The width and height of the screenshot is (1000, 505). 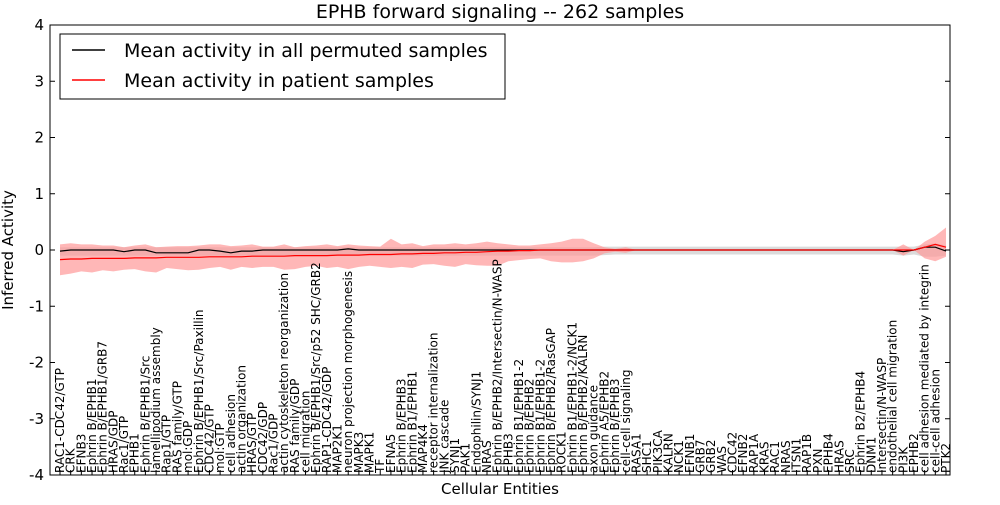 What do you see at coordinates (500, 12) in the screenshot?
I see `chart-title: EPHB forward signaling -- 262 samples` at bounding box center [500, 12].